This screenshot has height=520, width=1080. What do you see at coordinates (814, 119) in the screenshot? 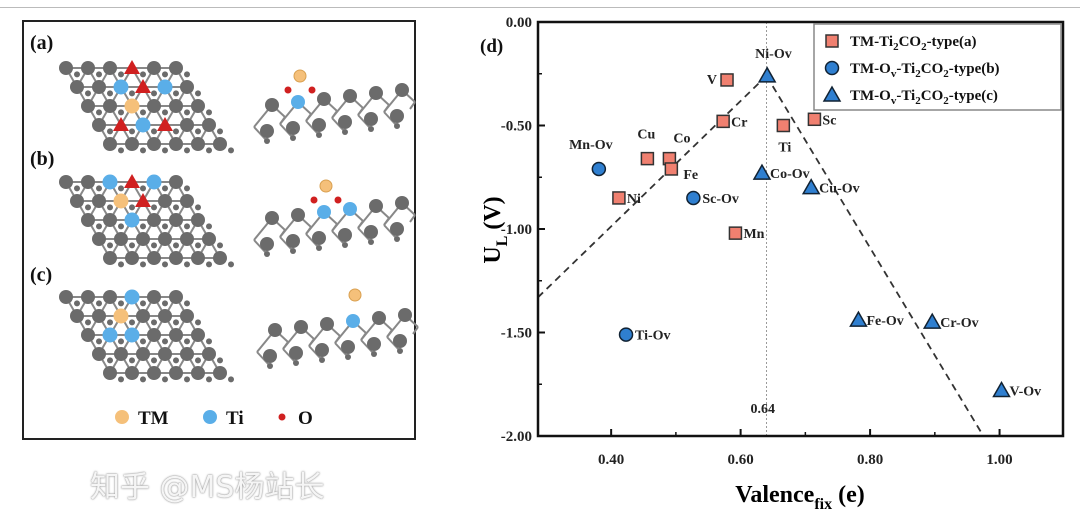
I see `data-point-sc` at bounding box center [814, 119].